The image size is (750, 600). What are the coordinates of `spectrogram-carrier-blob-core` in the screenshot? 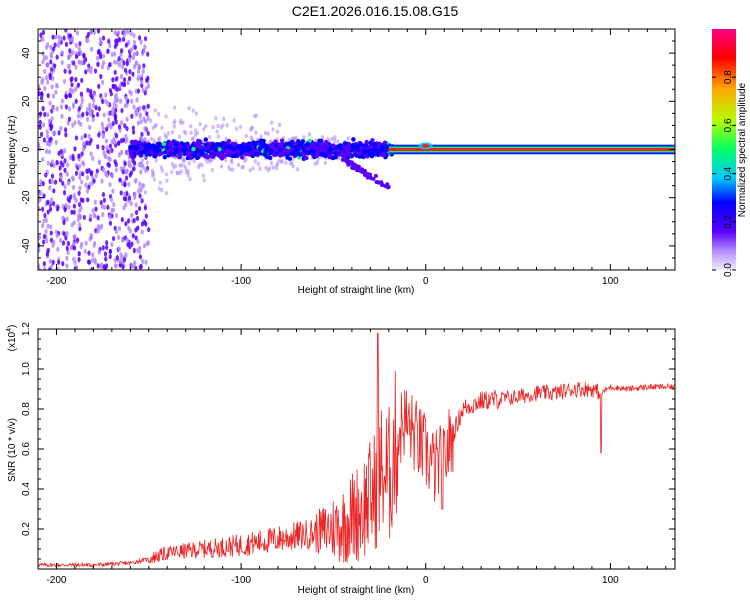 It's located at (425, 146).